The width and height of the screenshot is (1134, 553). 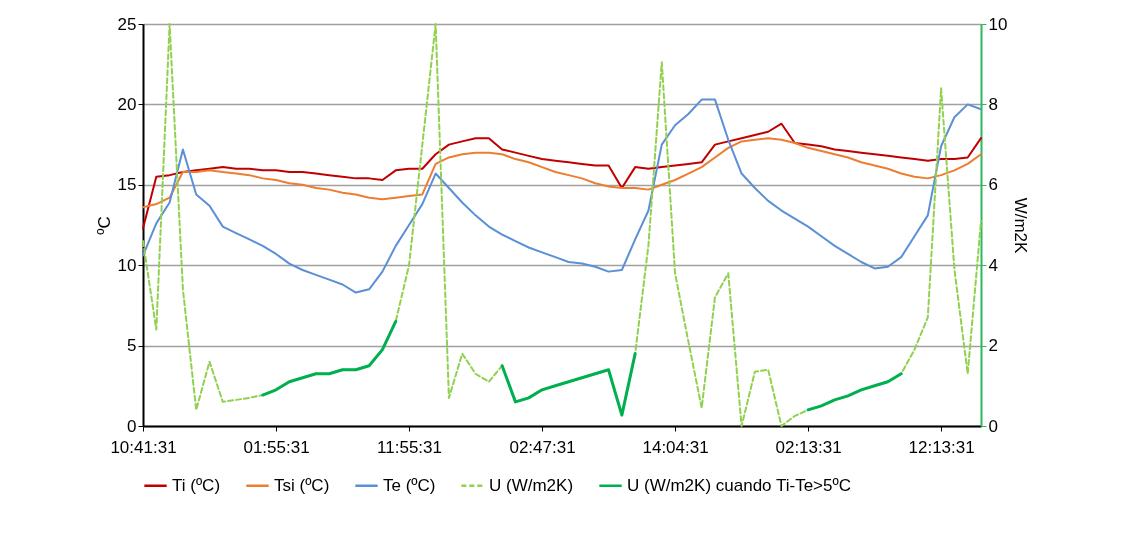 What do you see at coordinates (127, 185) in the screenshot?
I see `y-tick-label: 15` at bounding box center [127, 185].